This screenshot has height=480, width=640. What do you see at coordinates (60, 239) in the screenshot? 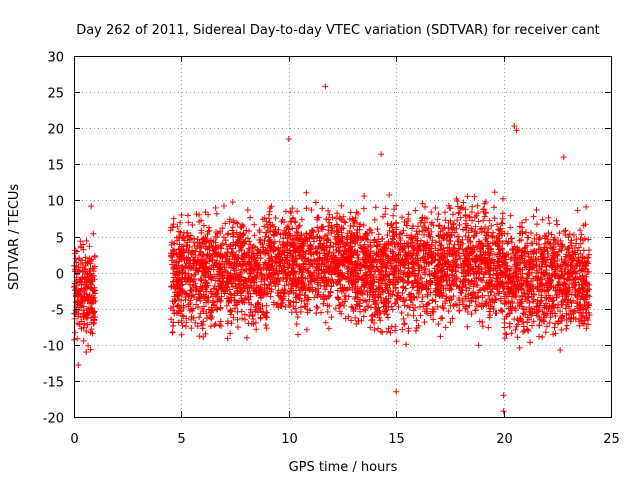
I see `y-tick-label: 5` at bounding box center [60, 239].